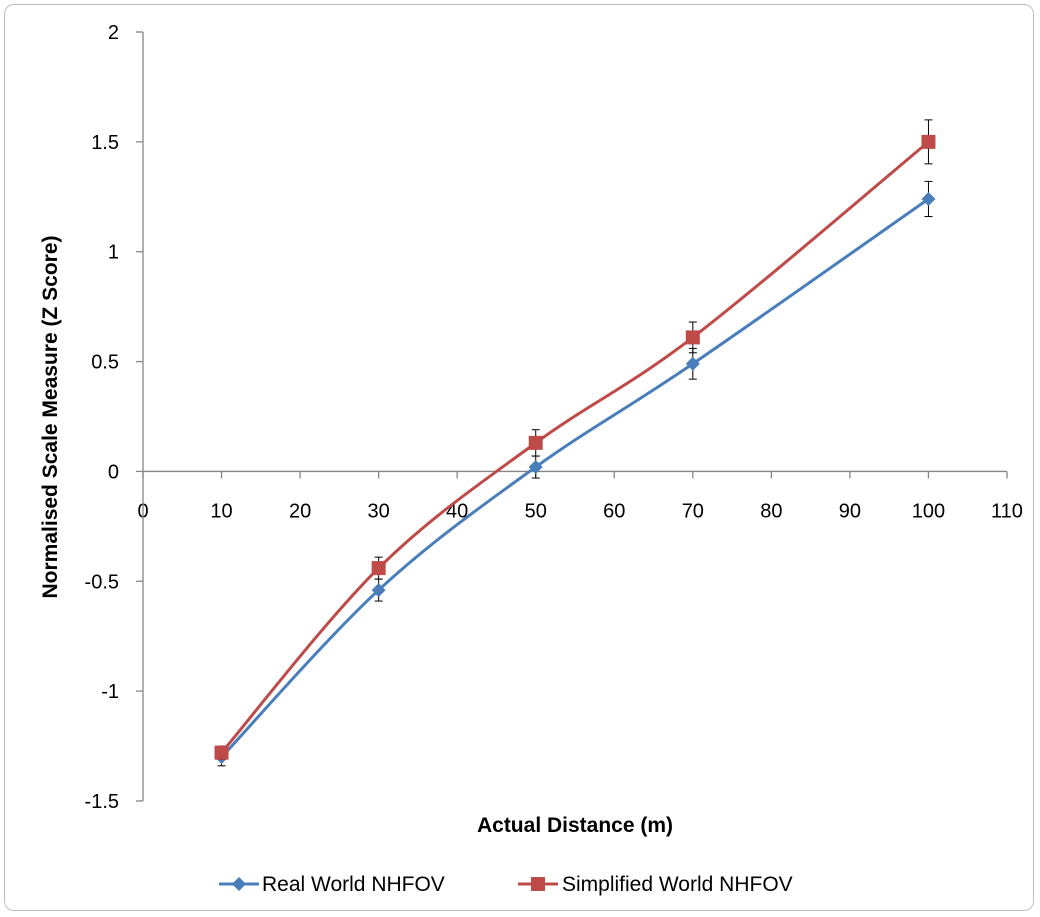  What do you see at coordinates (379, 511) in the screenshot?
I see `x-tick-label: 30` at bounding box center [379, 511].